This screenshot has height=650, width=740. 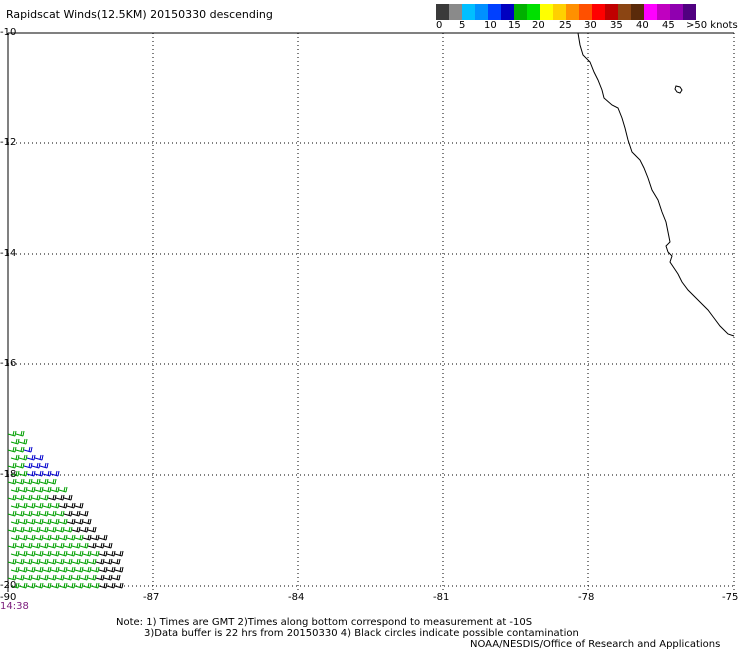 What do you see at coordinates (8, 32) in the screenshot?
I see `lat-label-10: -10` at bounding box center [8, 32].